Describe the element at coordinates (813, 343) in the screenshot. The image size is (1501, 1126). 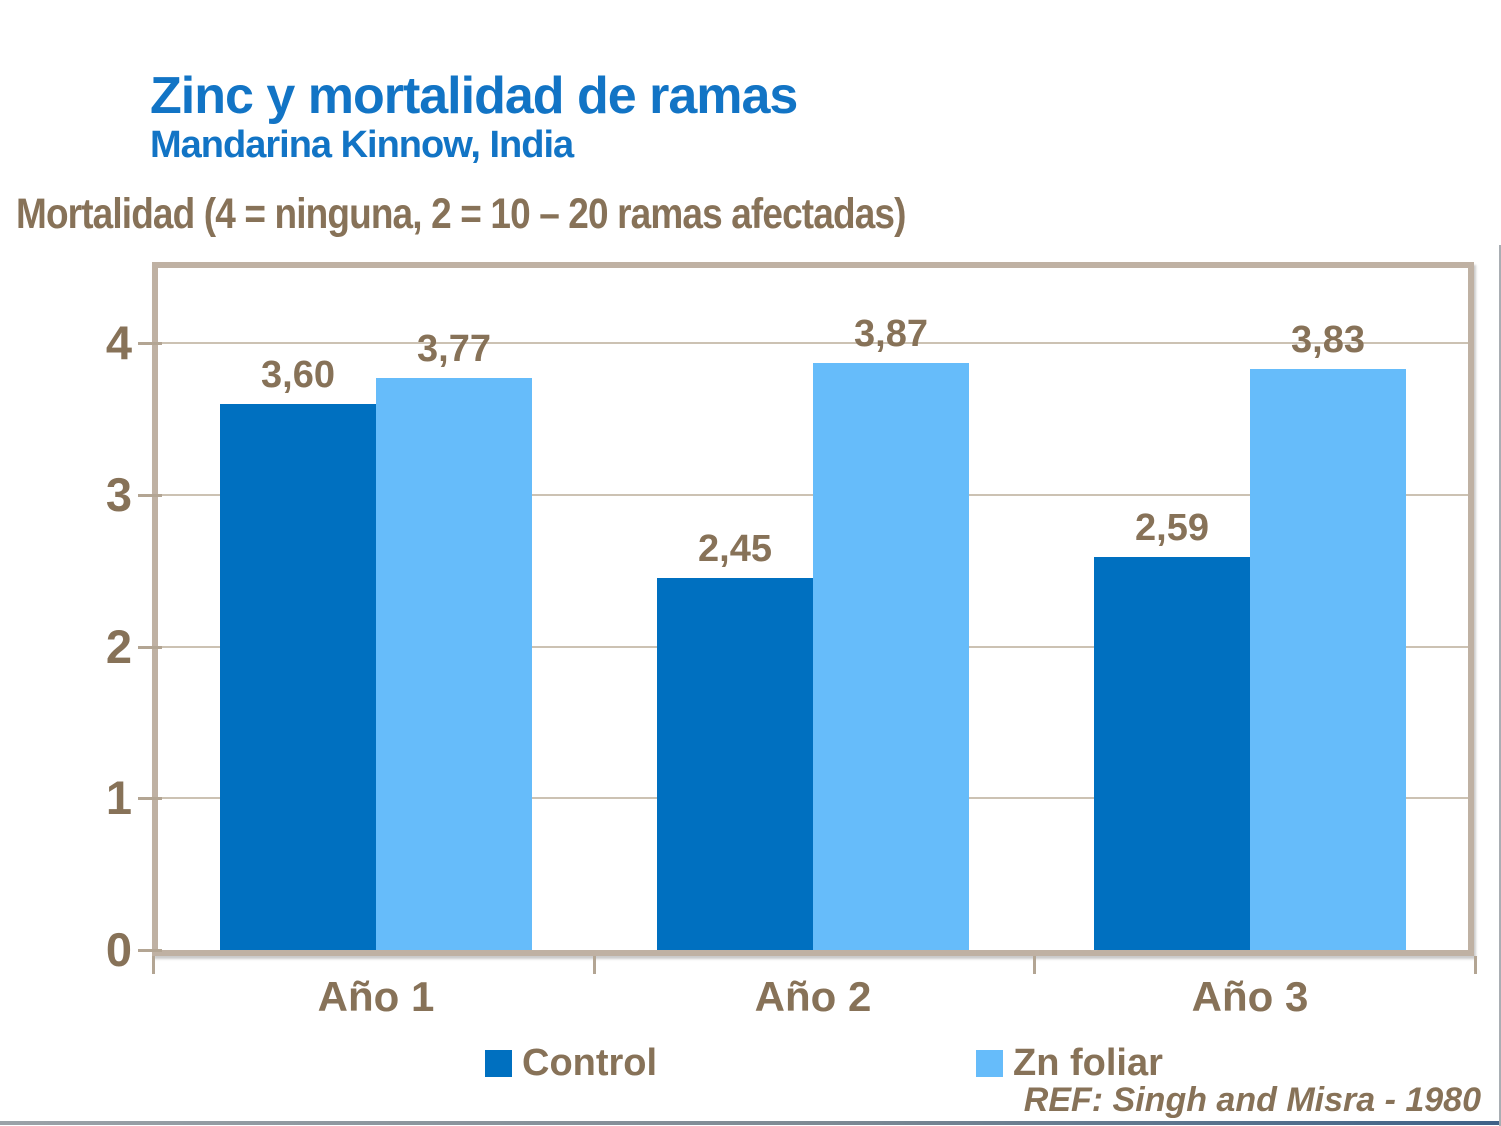
I see `gridline-y4` at that location.